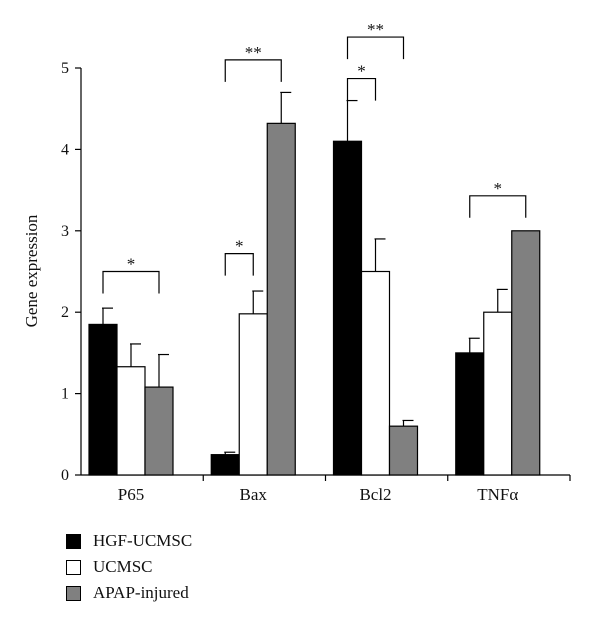 The image size is (600, 626). What do you see at coordinates (141, 592) in the screenshot?
I see `legend-label: APAP-injured` at bounding box center [141, 592].